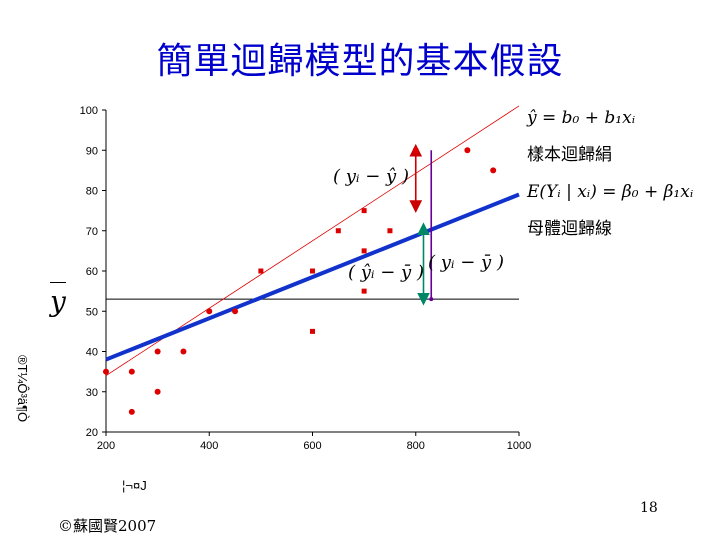 The image size is (720, 540). What do you see at coordinates (58, 300) in the screenshot?
I see `y-bar-label: y` at bounding box center [58, 300].